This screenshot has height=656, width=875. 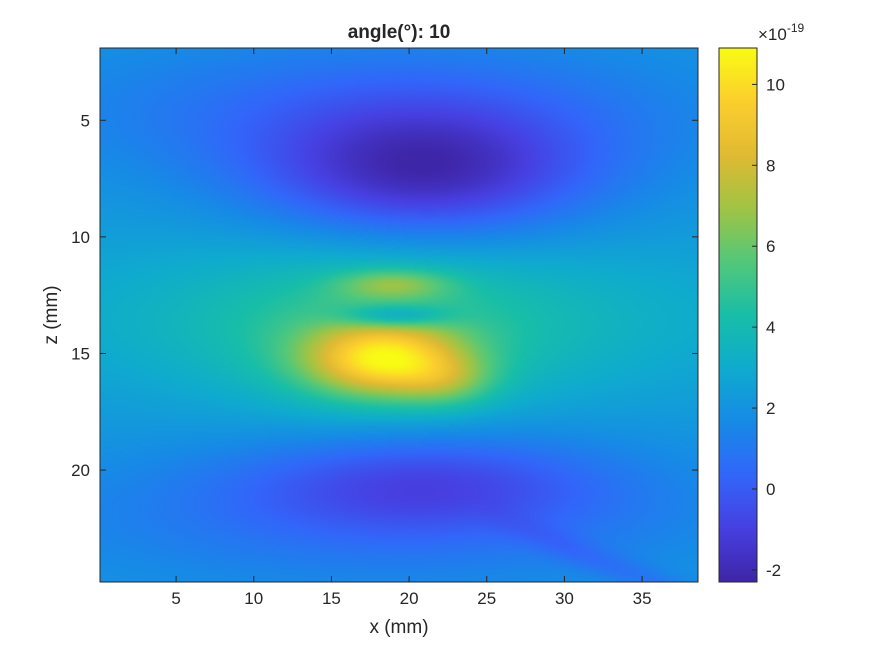 I want to click on colorbar-tick-label: 4, so click(x=770, y=327).